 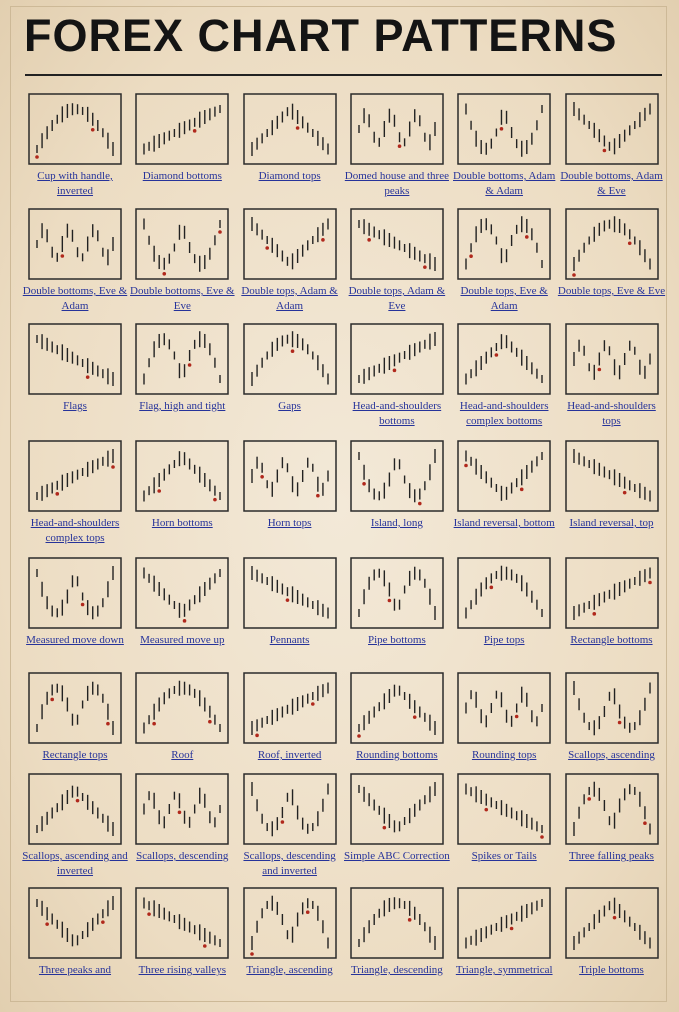 I want to click on pattern-label: Diamond bottoms, so click(x=182, y=176).